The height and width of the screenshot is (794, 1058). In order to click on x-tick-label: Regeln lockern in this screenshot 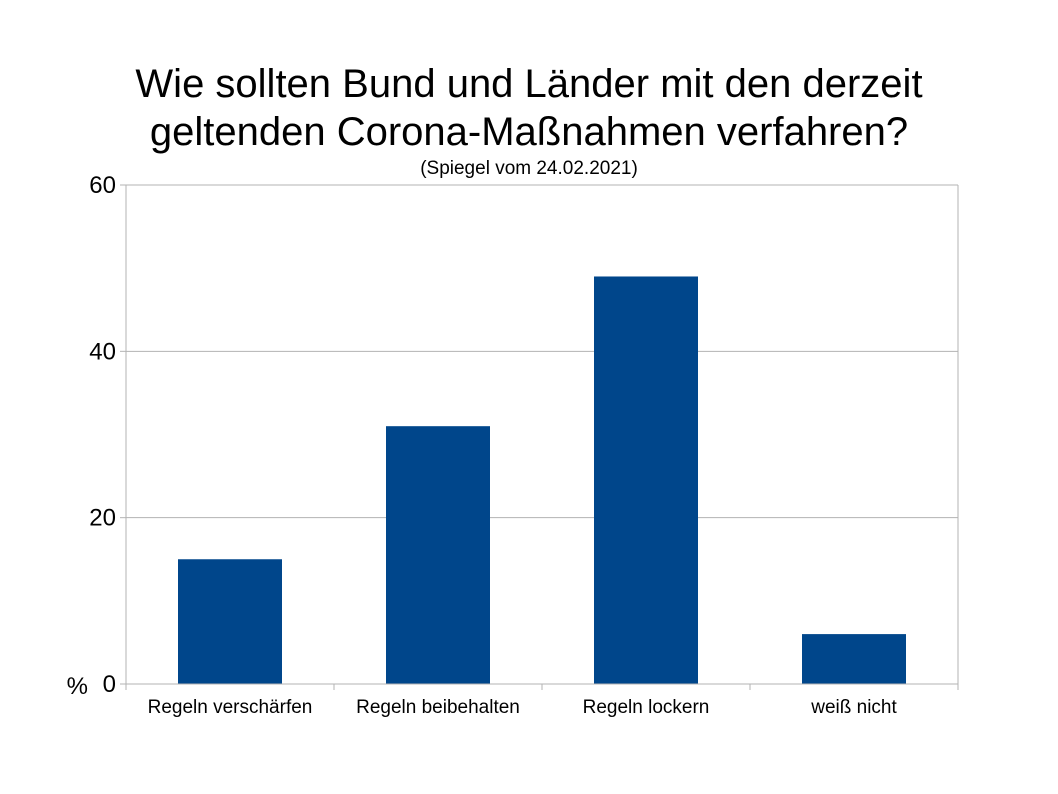, I will do `click(646, 707)`.